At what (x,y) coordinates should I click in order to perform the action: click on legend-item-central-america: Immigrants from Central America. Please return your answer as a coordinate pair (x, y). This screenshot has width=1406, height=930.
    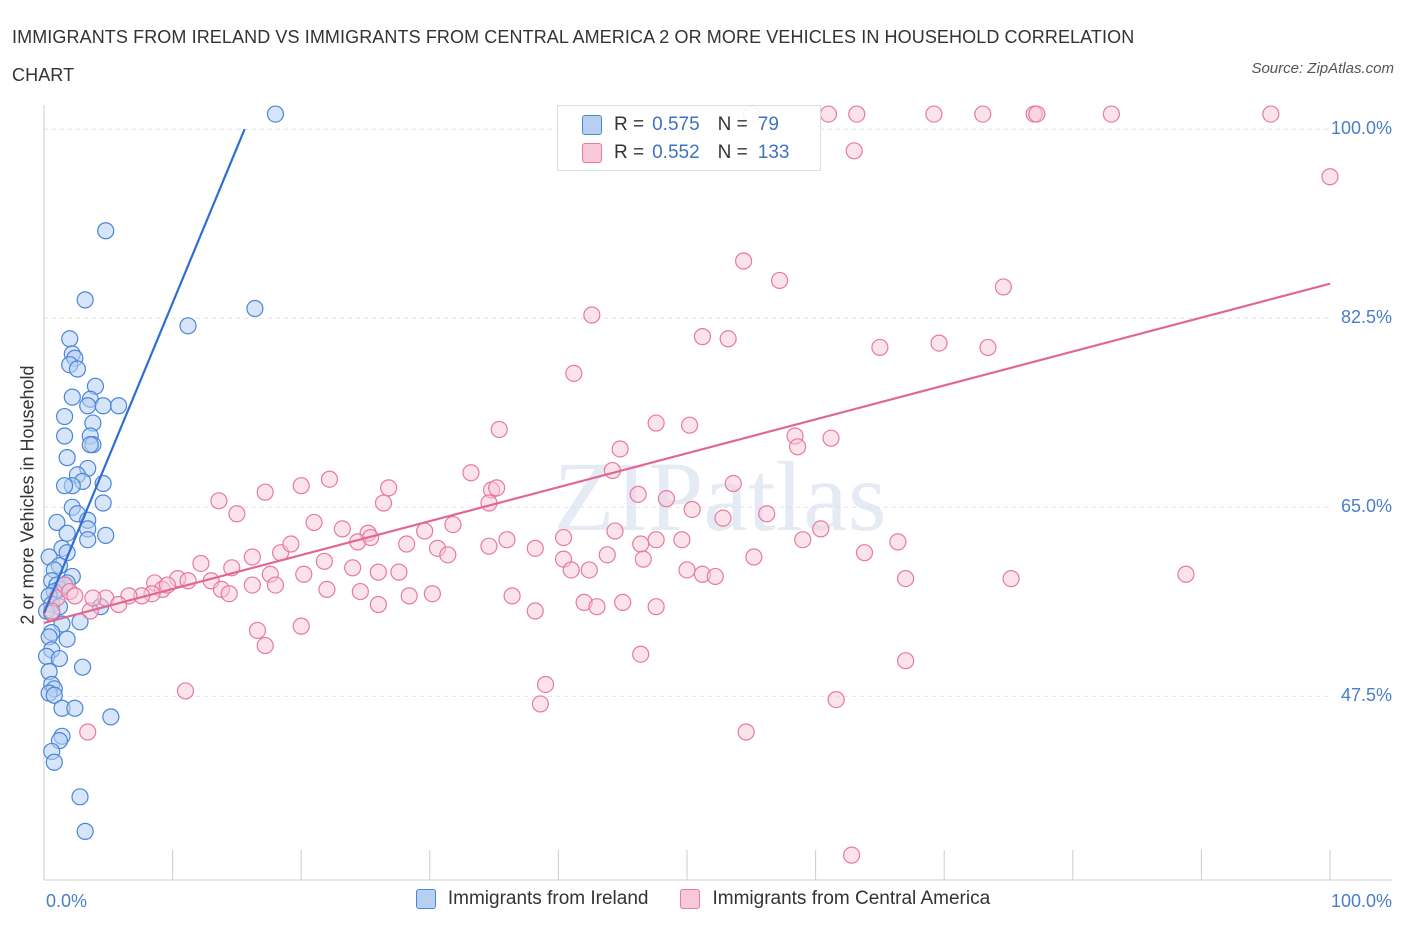
    Looking at the image, I should click on (835, 899).